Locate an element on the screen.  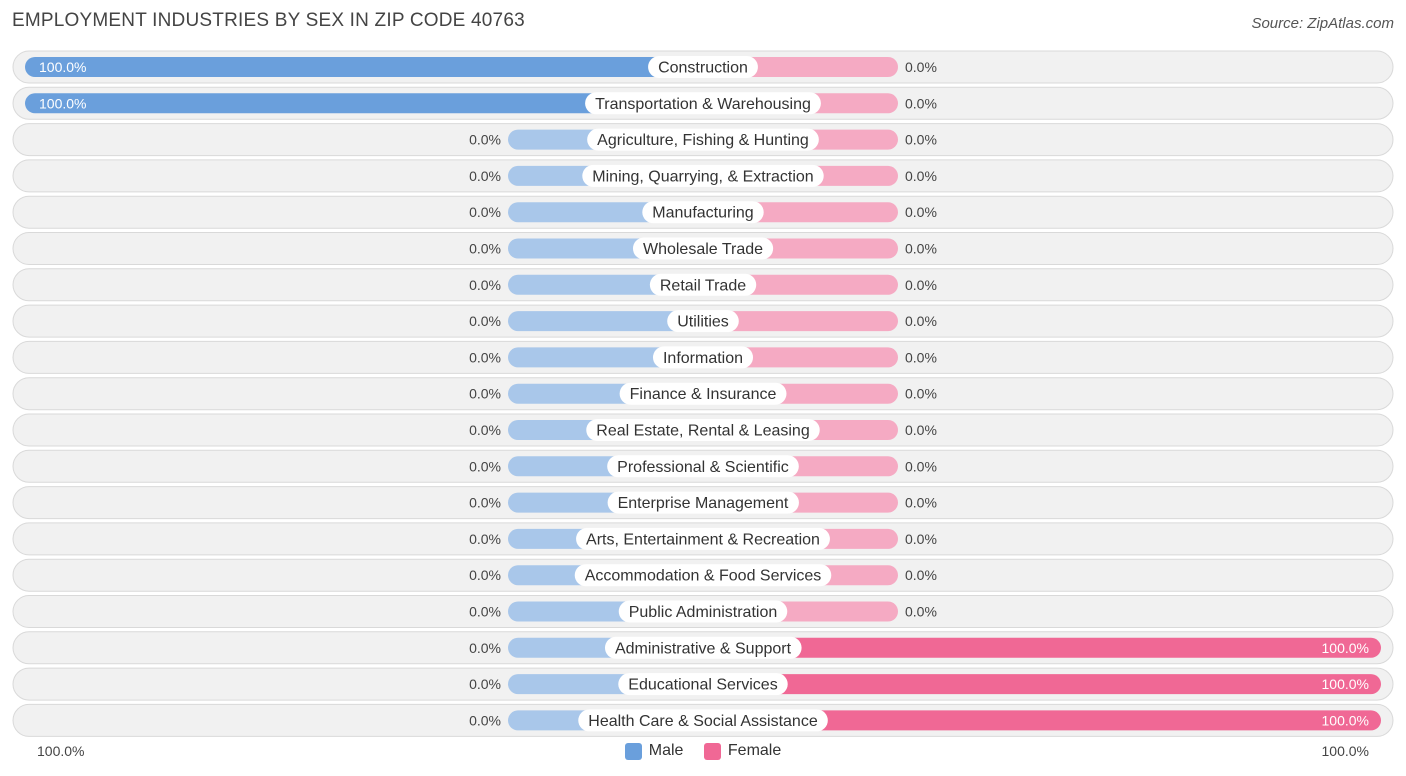
category-label: Manufacturing is located at coordinates (702, 213).